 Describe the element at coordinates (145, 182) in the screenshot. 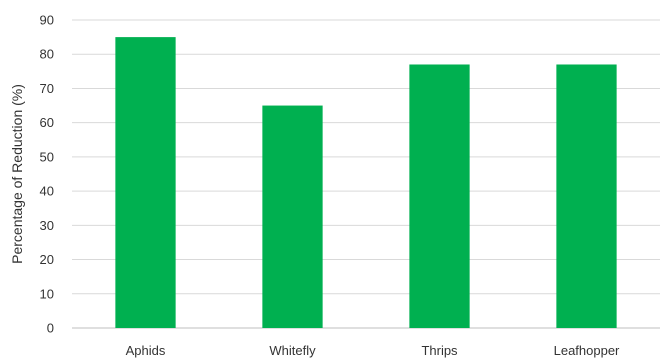

I see `bar-aphids` at that location.